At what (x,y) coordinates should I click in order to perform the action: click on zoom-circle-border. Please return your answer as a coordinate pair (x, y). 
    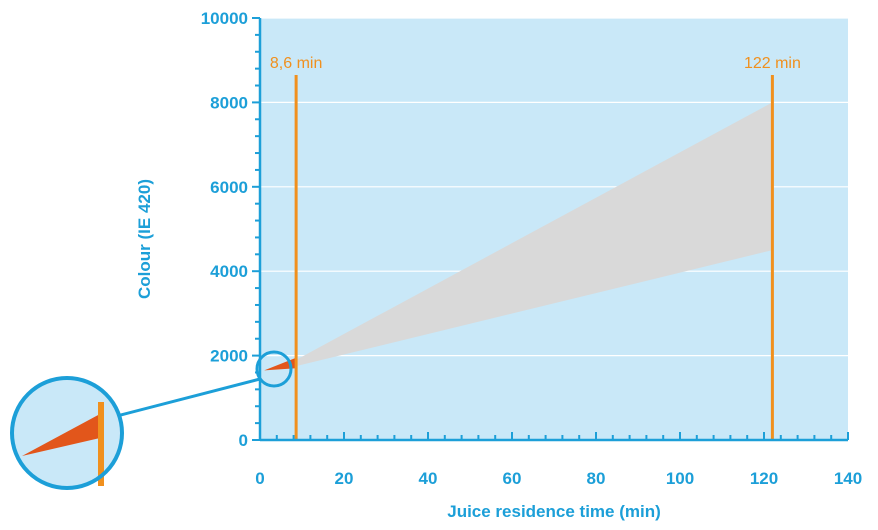
    Looking at the image, I should click on (67, 433).